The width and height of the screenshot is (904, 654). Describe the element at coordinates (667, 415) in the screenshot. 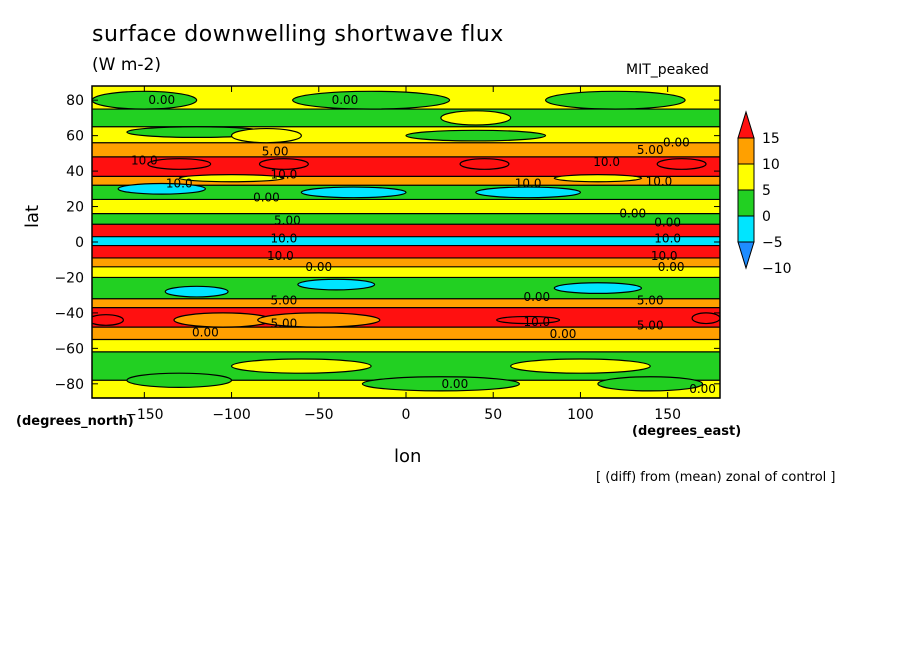

I see `x-tick-label: 150` at that location.